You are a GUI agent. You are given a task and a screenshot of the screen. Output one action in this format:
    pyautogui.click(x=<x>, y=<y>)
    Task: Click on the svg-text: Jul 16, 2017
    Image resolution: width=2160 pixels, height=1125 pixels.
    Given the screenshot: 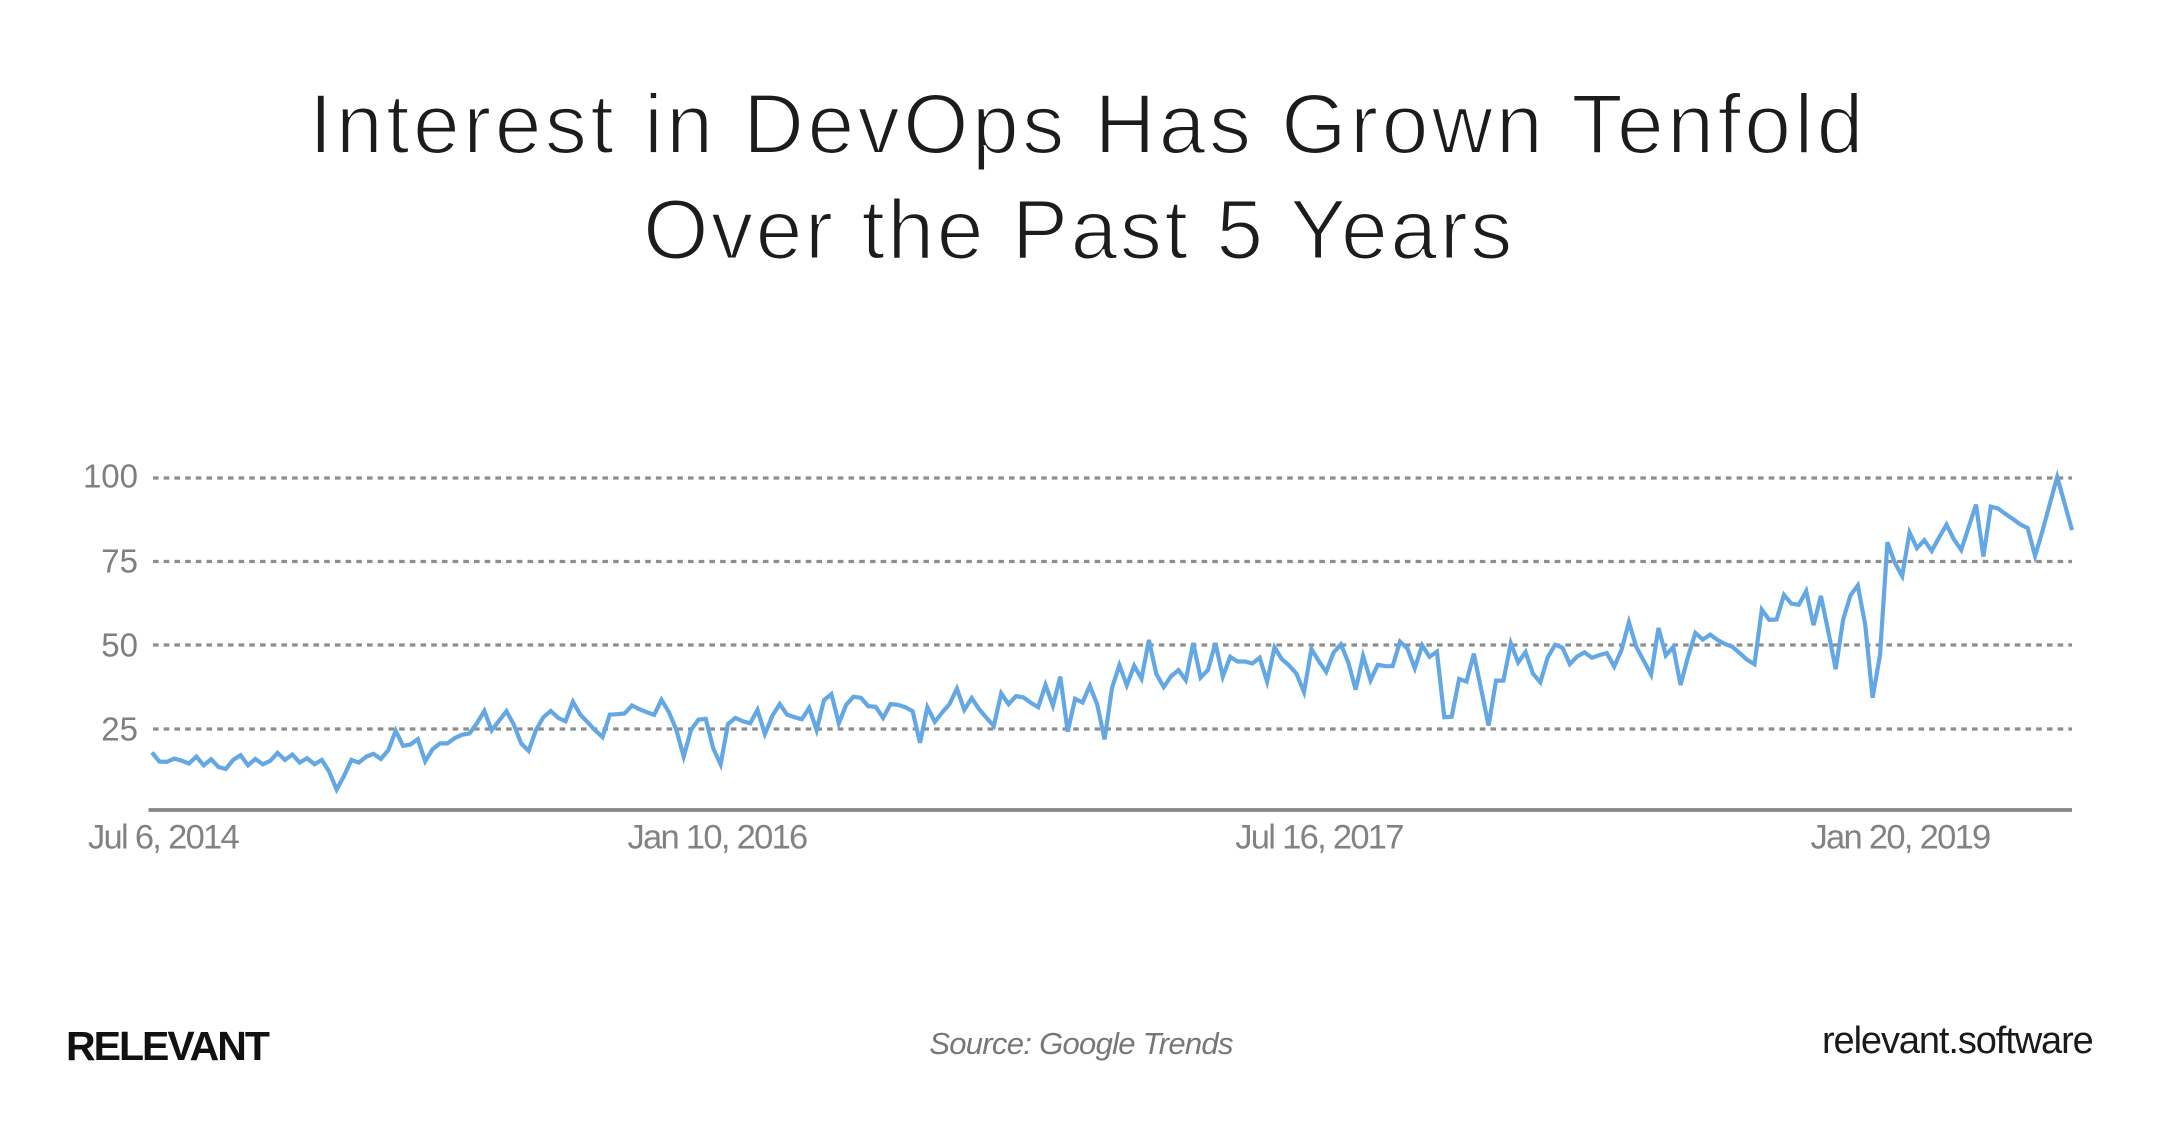 What is the action you would take?
    pyautogui.click(x=1319, y=838)
    